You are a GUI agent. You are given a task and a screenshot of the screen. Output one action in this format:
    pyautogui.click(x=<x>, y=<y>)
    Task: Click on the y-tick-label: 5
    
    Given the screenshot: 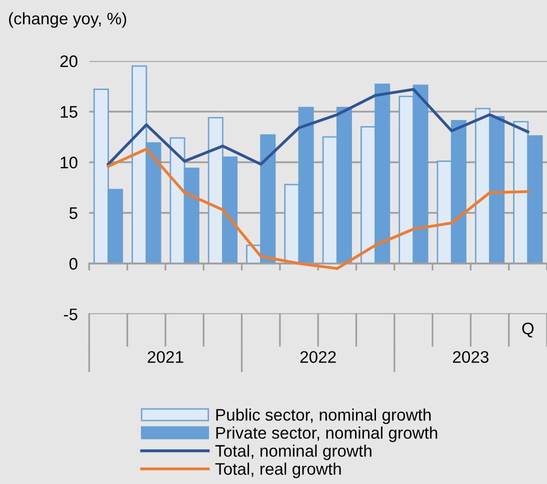 What is the action you would take?
    pyautogui.click(x=73, y=213)
    